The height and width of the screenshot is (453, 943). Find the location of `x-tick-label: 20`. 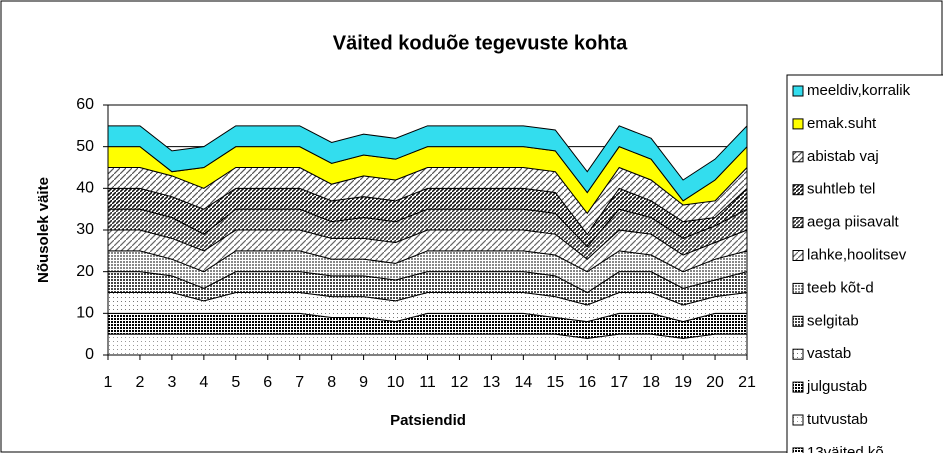

x-tick-label: 20 is located at coordinates (715, 382).